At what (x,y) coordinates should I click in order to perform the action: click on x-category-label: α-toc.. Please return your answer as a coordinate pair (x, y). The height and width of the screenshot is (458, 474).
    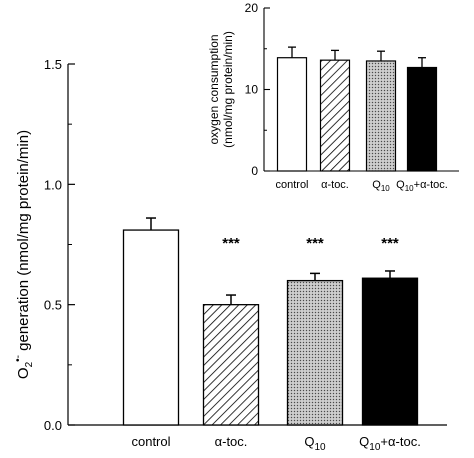
    Looking at the image, I should click on (231, 441).